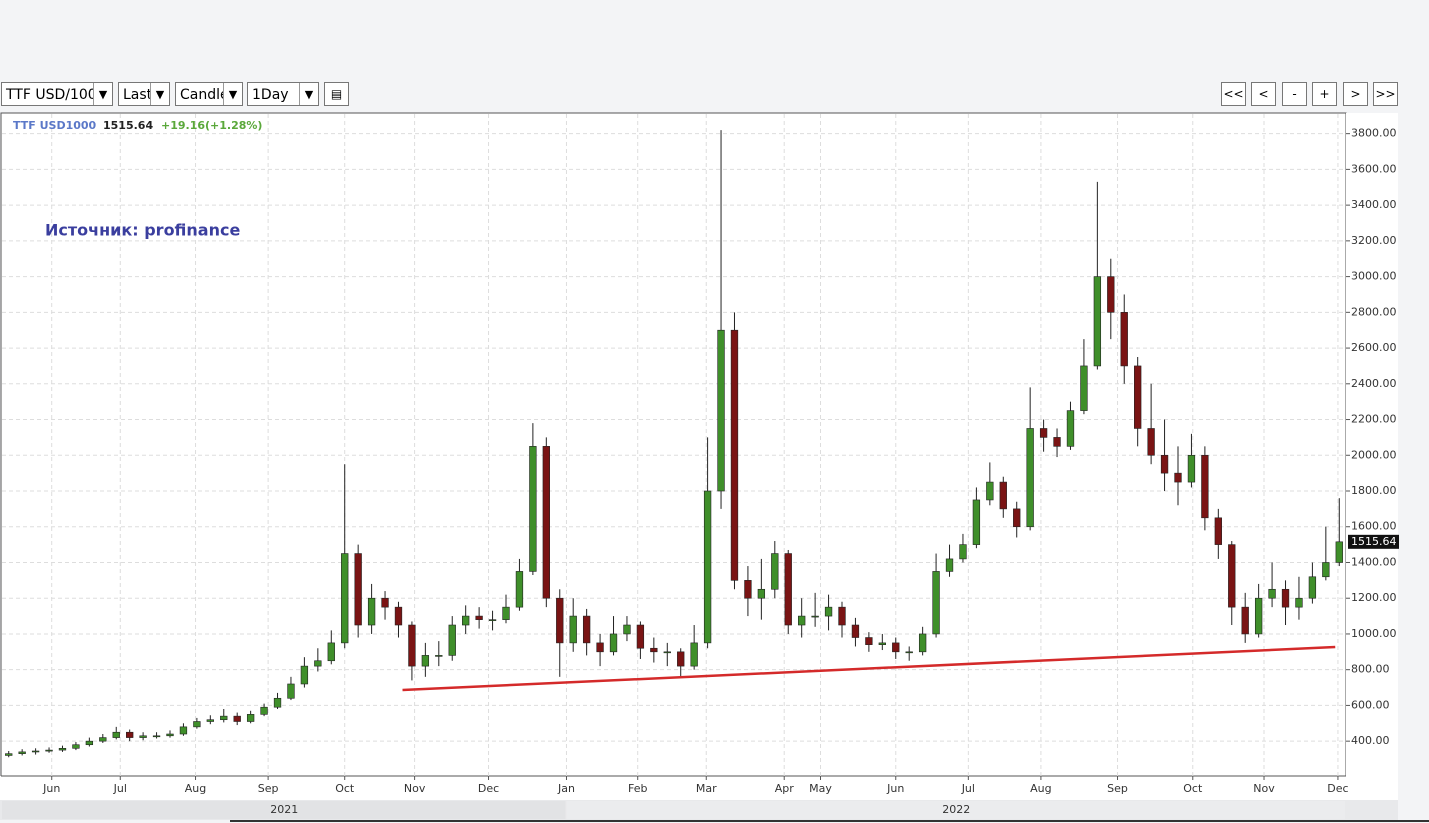 This screenshot has width=1429, height=823. I want to click on price-dropdown: Last ▼, so click(144, 94).